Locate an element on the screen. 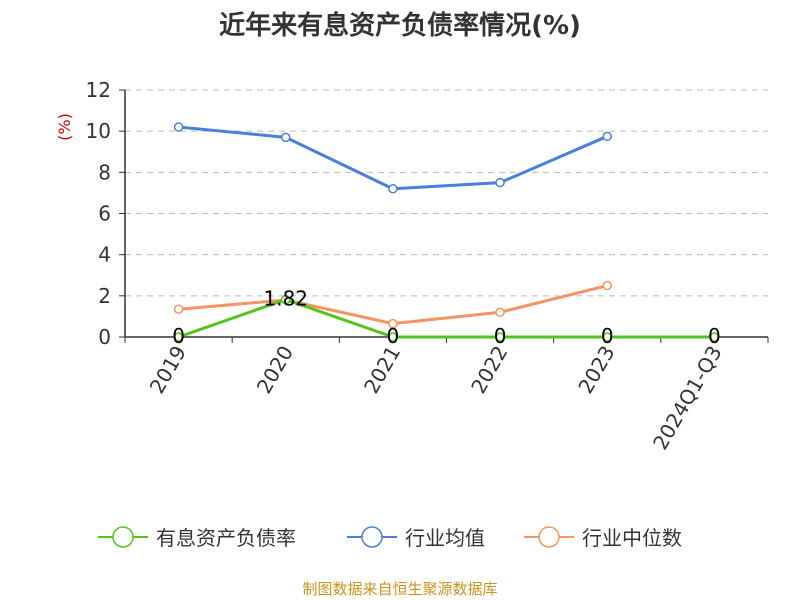 Image resolution: width=800 pixels, height=600 pixels. legend-item: 有息资产负债率 is located at coordinates (197, 538).